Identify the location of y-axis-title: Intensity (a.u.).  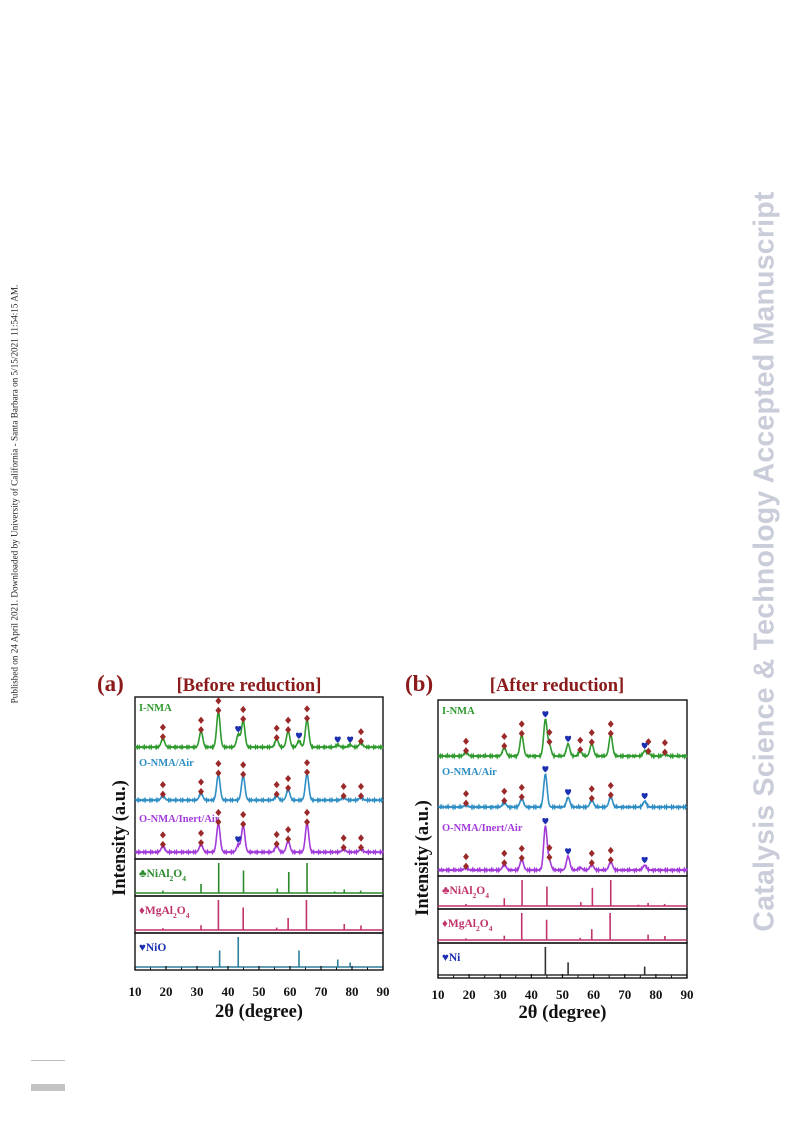
(120, 838).